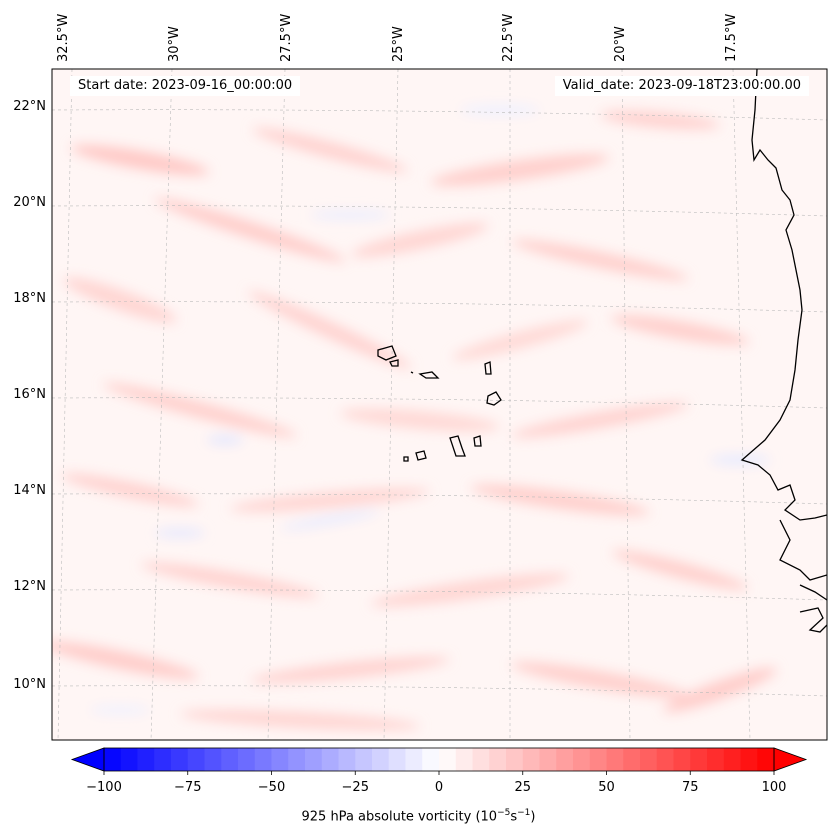 This screenshot has width=837, height=839. I want to click on lat-label: 22°N, so click(29, 106).